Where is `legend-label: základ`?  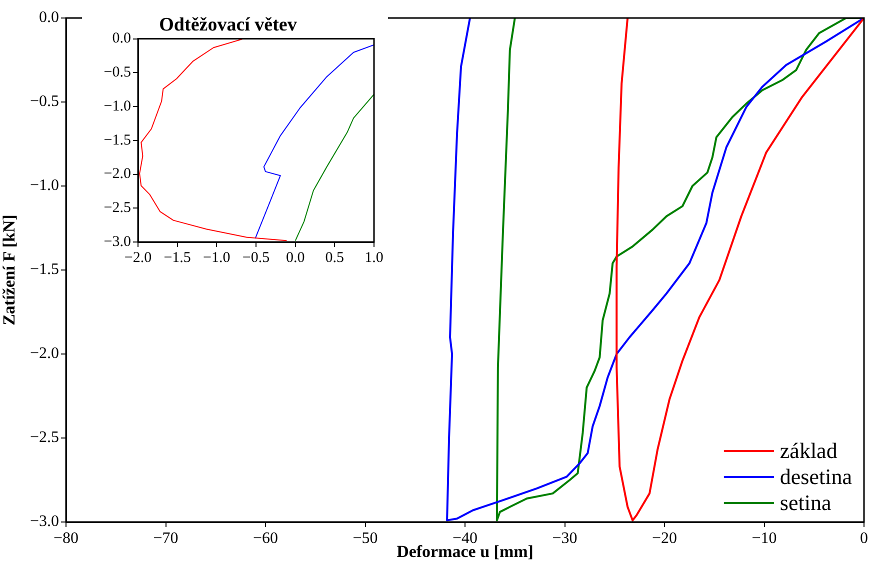
legend-label: základ is located at coordinates (809, 450).